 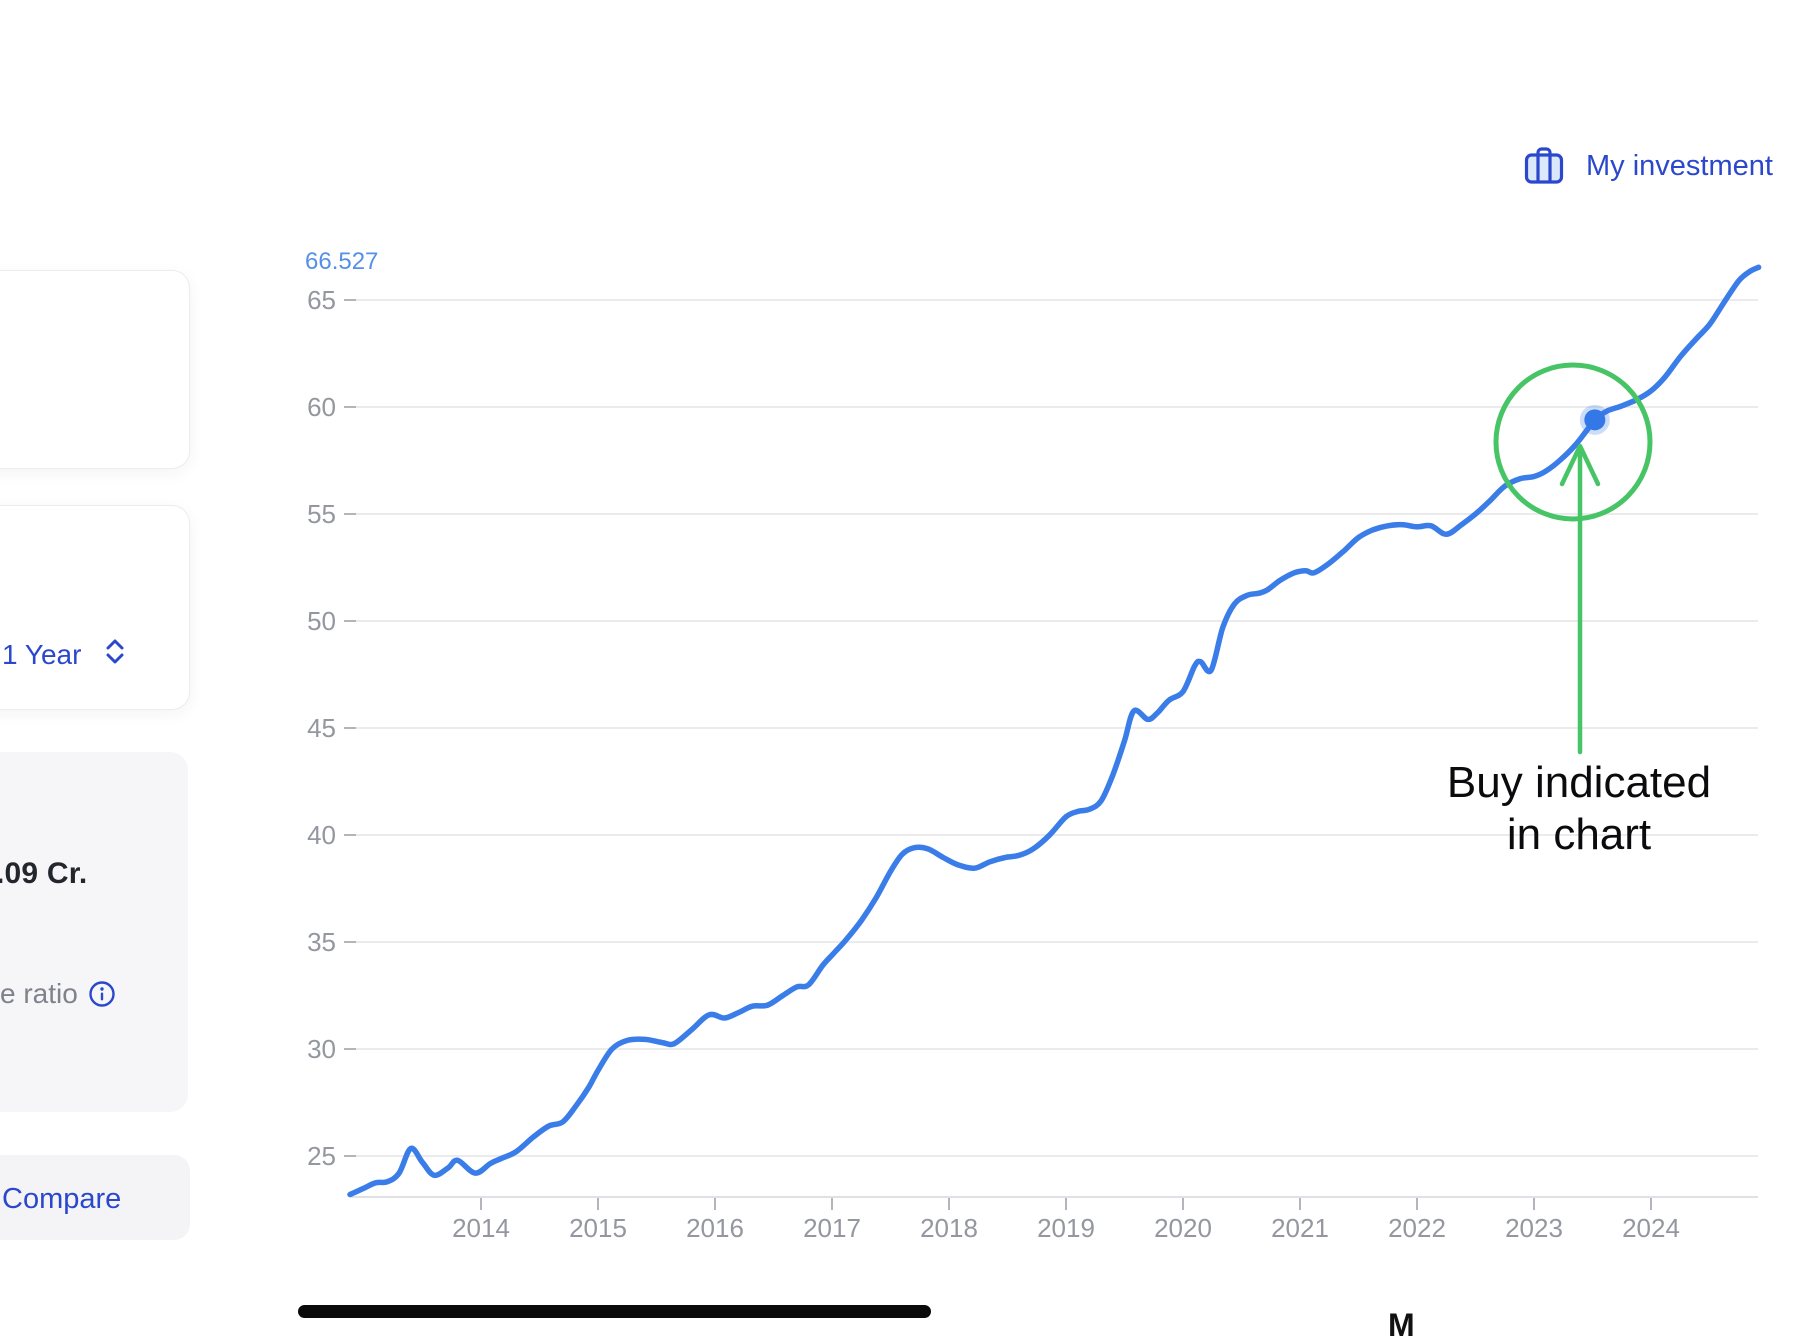 I want to click on x-axis-tick-label: 2022, so click(x=1417, y=1228).